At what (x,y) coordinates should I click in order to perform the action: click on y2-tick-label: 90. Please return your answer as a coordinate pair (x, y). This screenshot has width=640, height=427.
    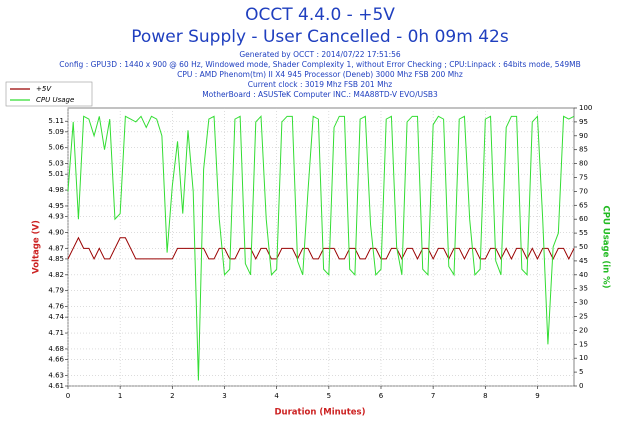
    Looking at the image, I should click on (583, 136).